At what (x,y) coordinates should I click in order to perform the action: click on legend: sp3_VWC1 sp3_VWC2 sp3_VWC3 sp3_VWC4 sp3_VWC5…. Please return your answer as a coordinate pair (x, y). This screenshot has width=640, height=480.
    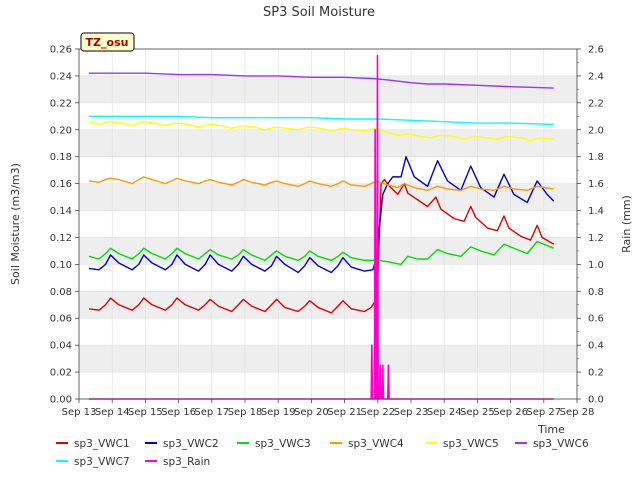
    Looking at the image, I should click on (322, 453).